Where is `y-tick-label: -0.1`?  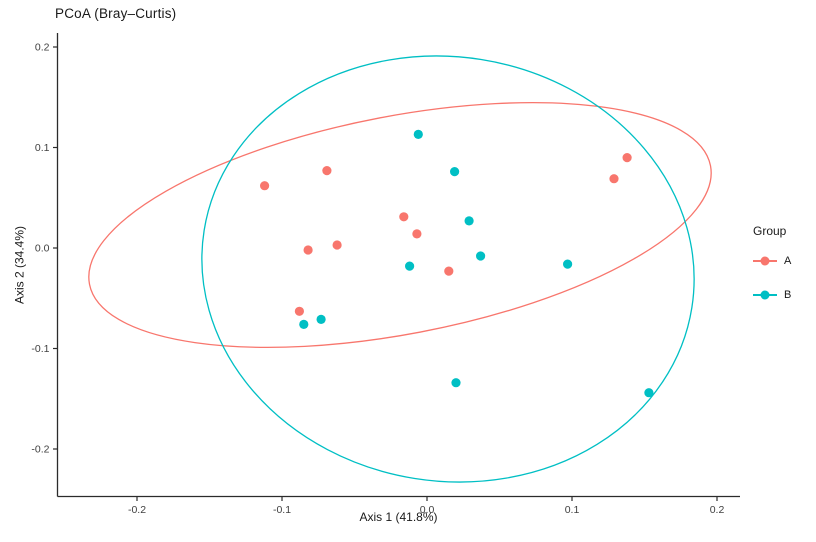 y-tick-label: -0.1 is located at coordinates (40, 349).